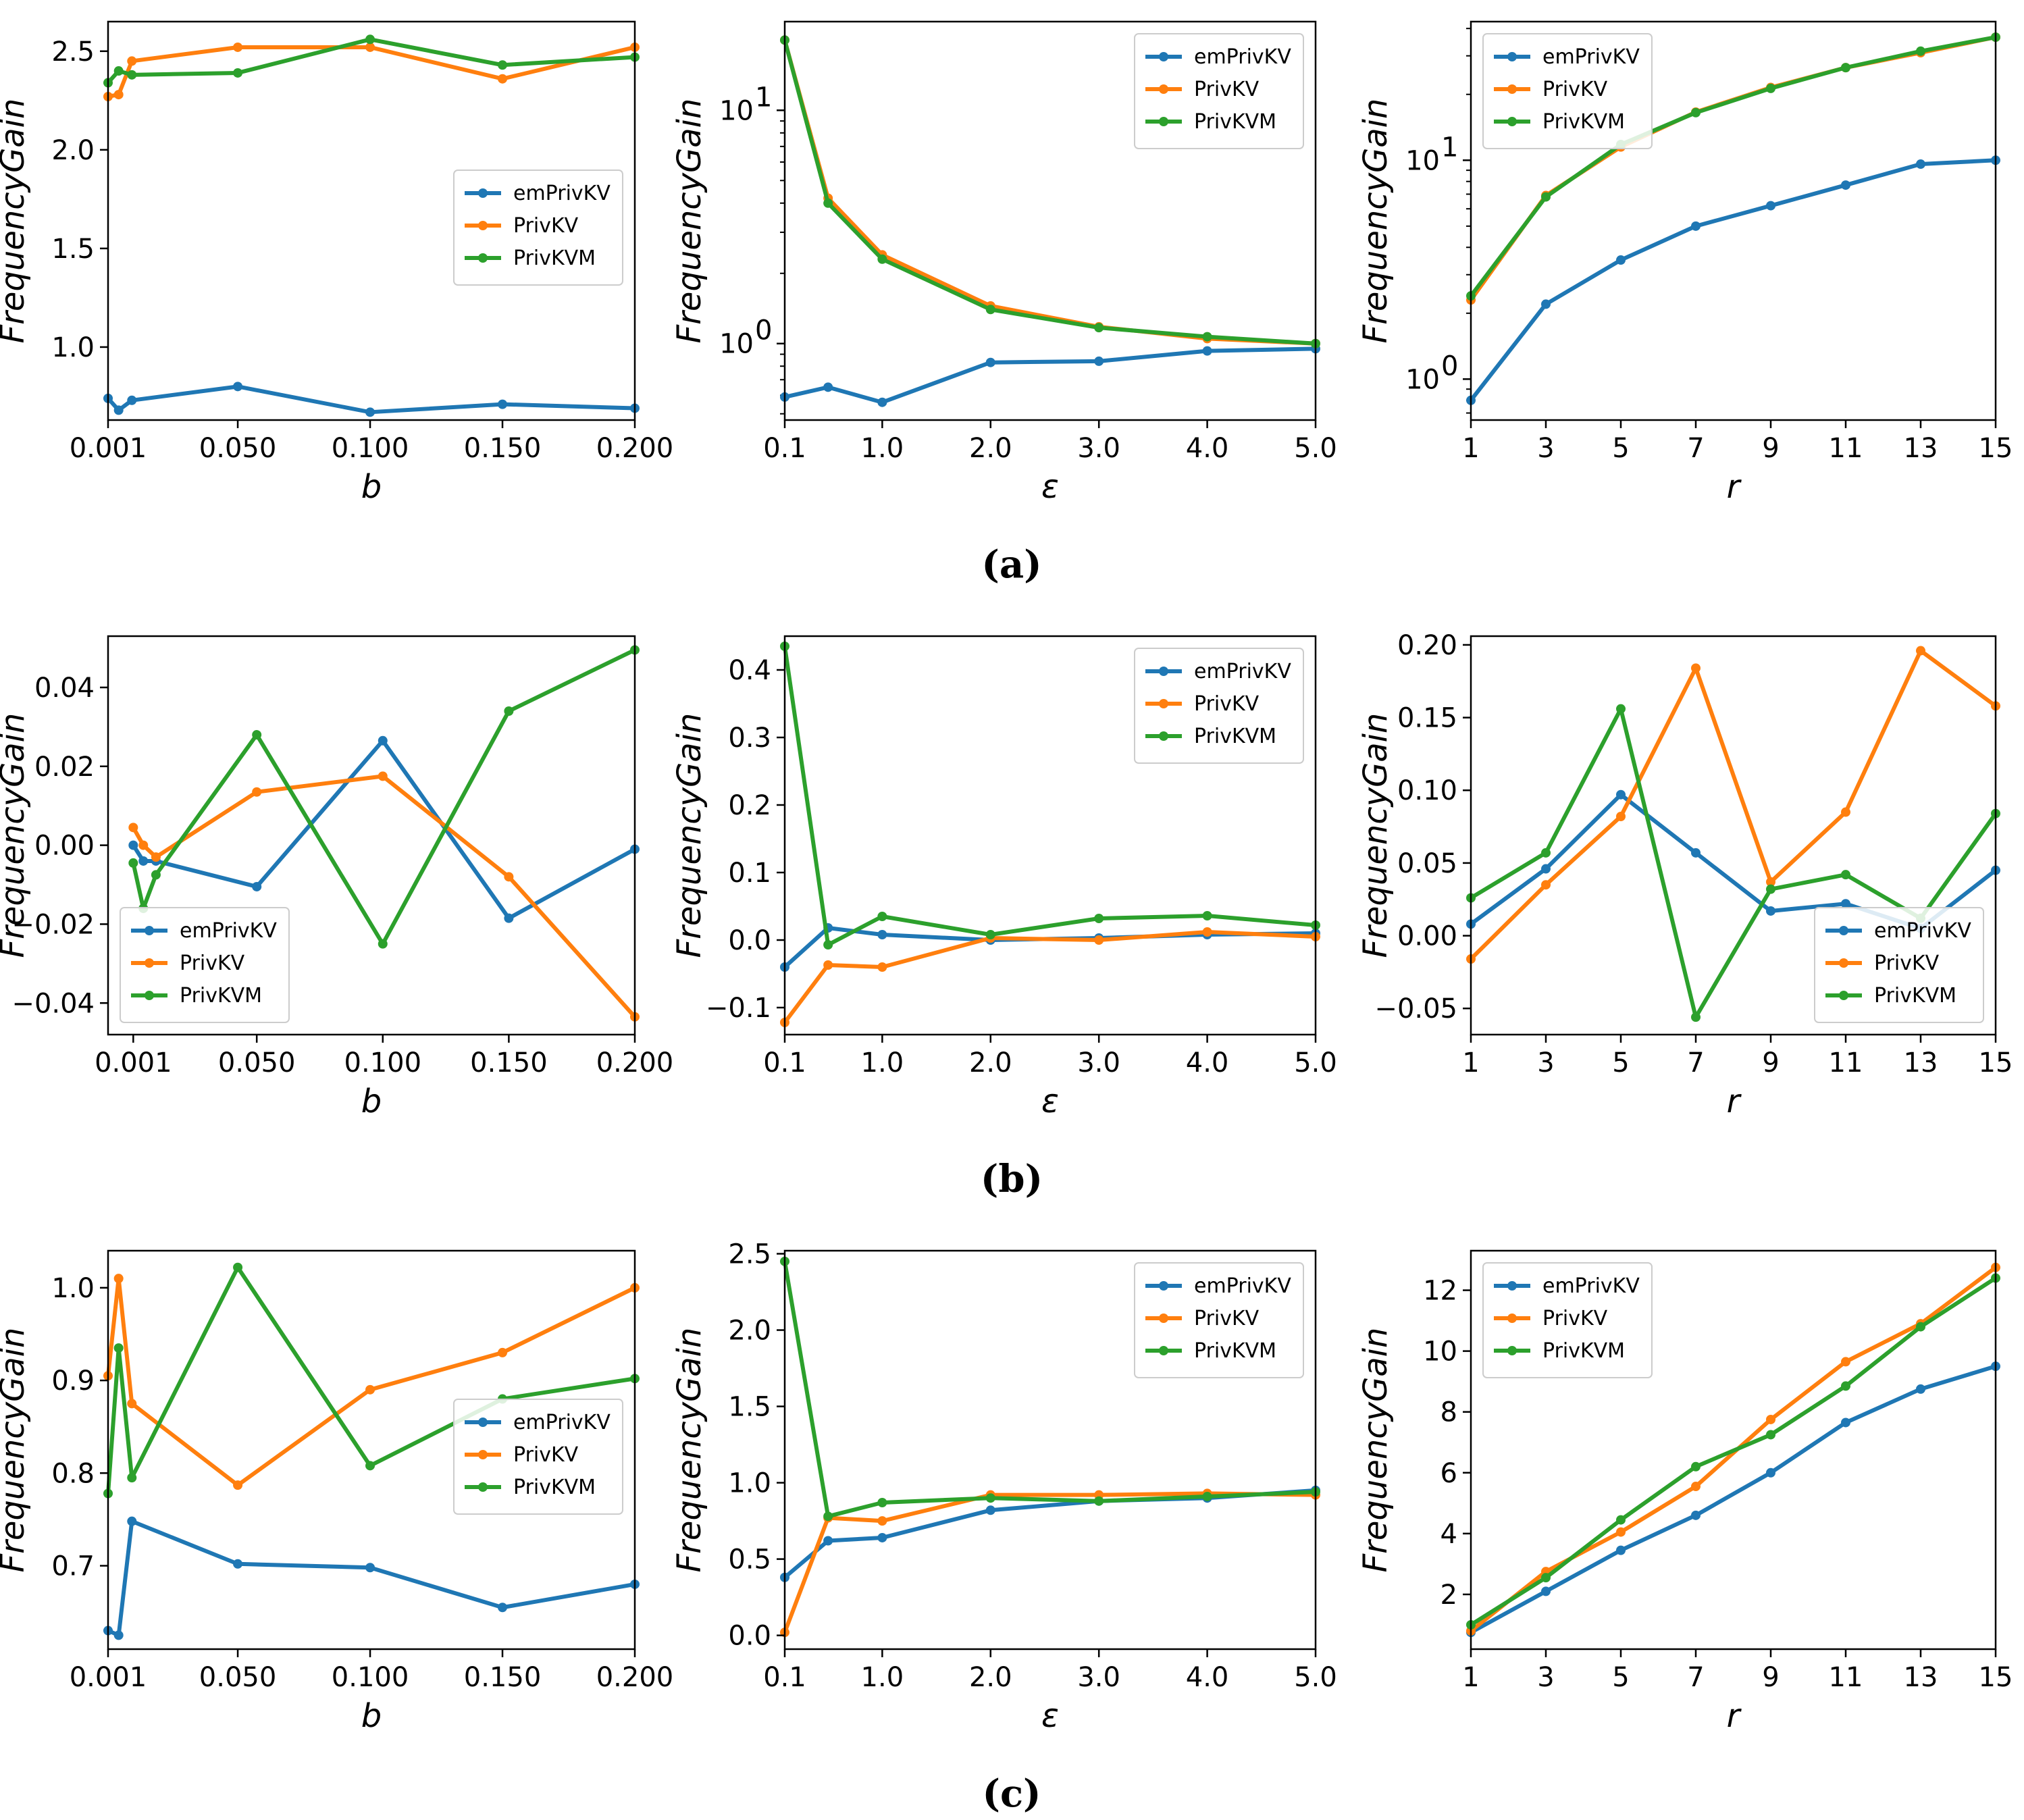  I want to click on x-tick-label: 0.1, so click(784, 1062).